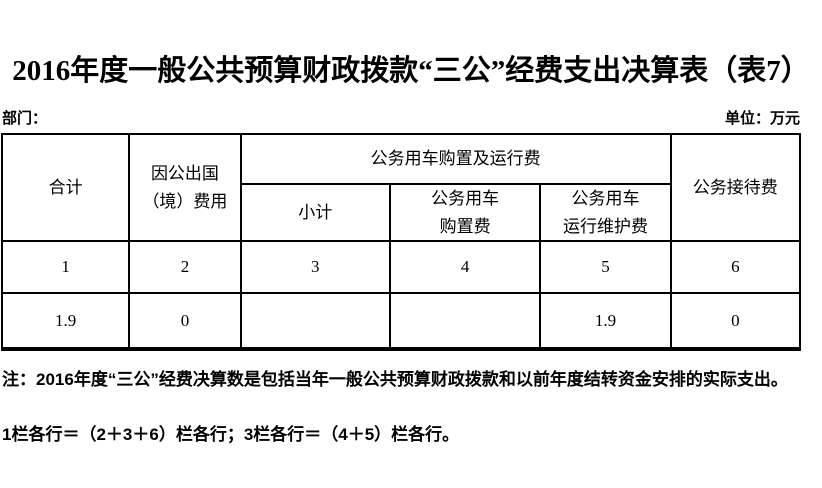  I want to click on value-cell-maintenance: 1.9, so click(605, 321).